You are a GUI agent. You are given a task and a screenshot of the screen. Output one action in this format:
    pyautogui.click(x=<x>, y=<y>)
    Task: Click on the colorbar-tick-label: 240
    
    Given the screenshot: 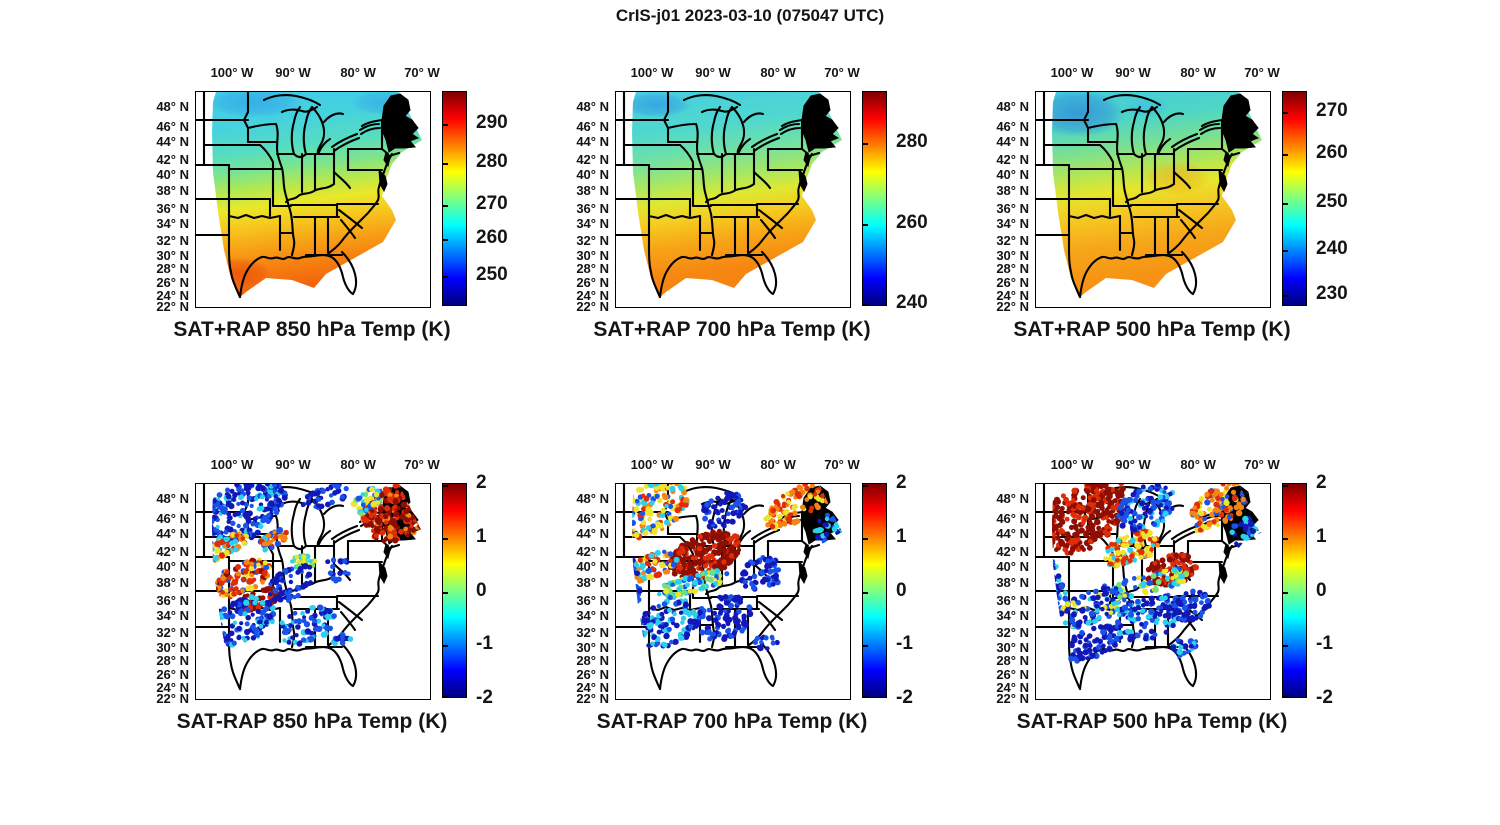 What is the action you would take?
    pyautogui.click(x=912, y=302)
    